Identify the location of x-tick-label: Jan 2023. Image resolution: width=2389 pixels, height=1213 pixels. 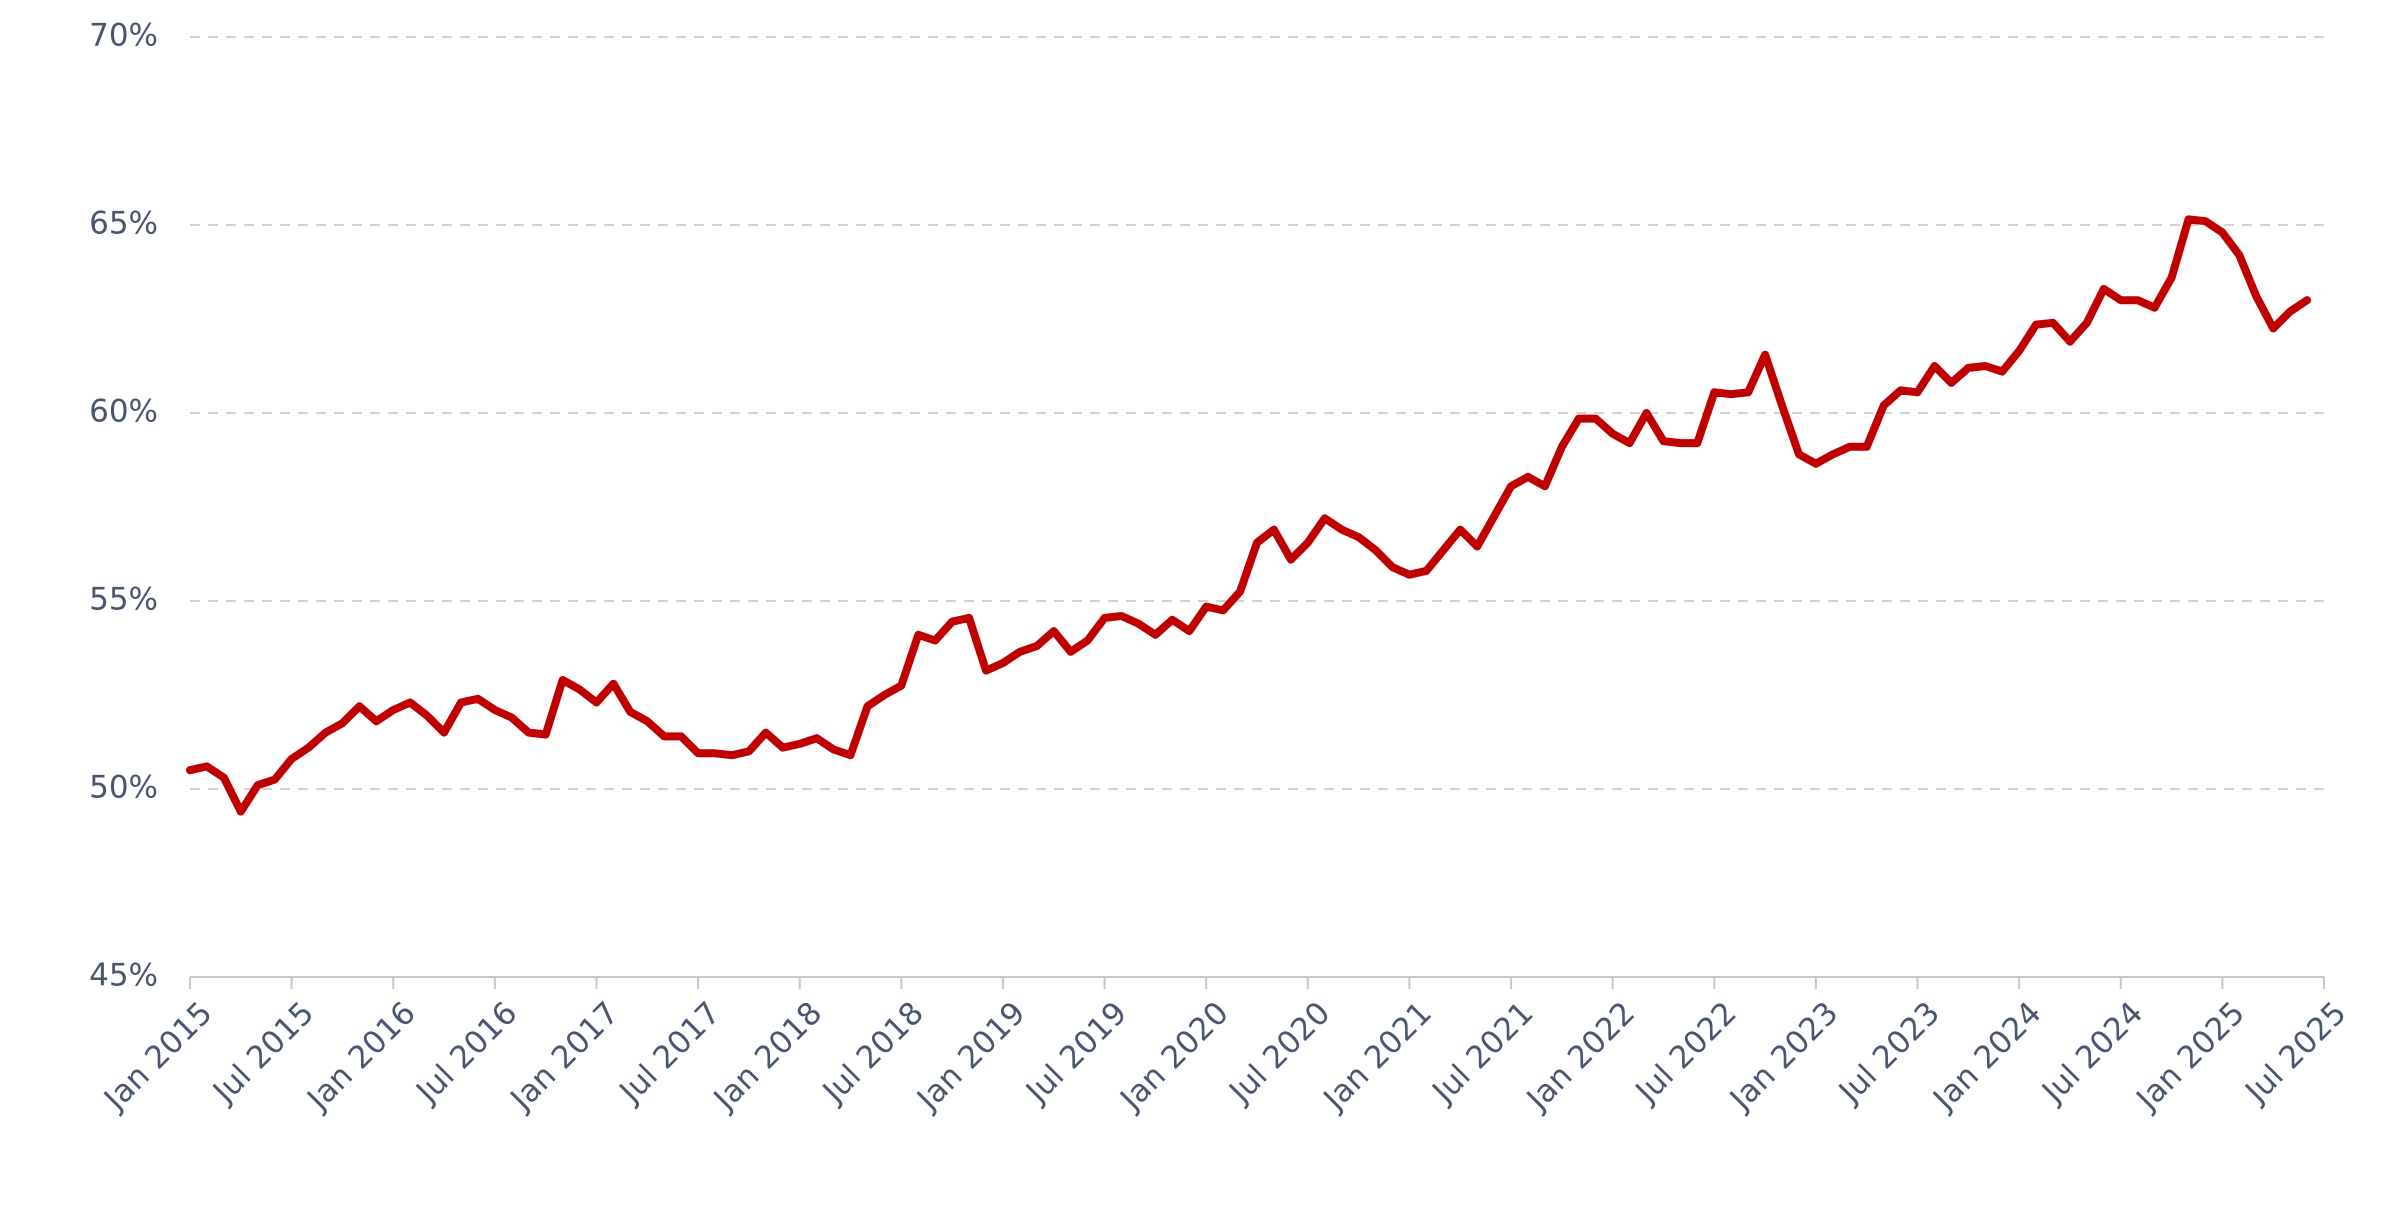
(1783, 1056).